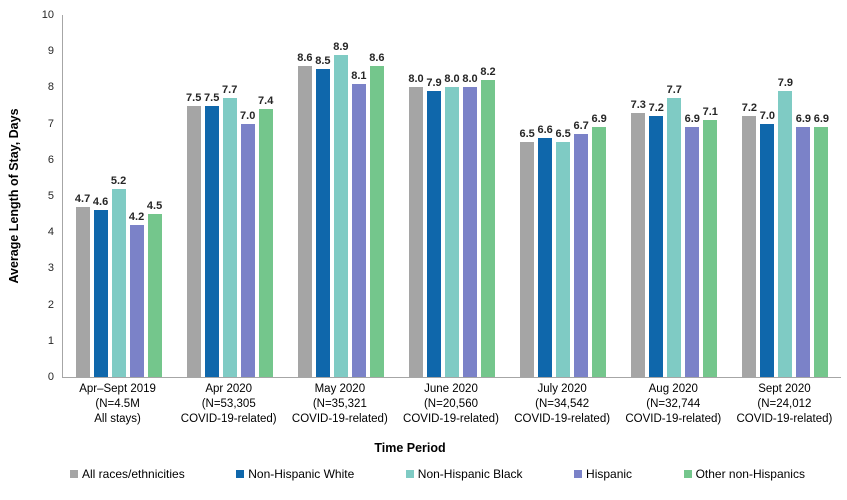  What do you see at coordinates (50, 268) in the screenshot?
I see `y-tick-label: 3` at bounding box center [50, 268].